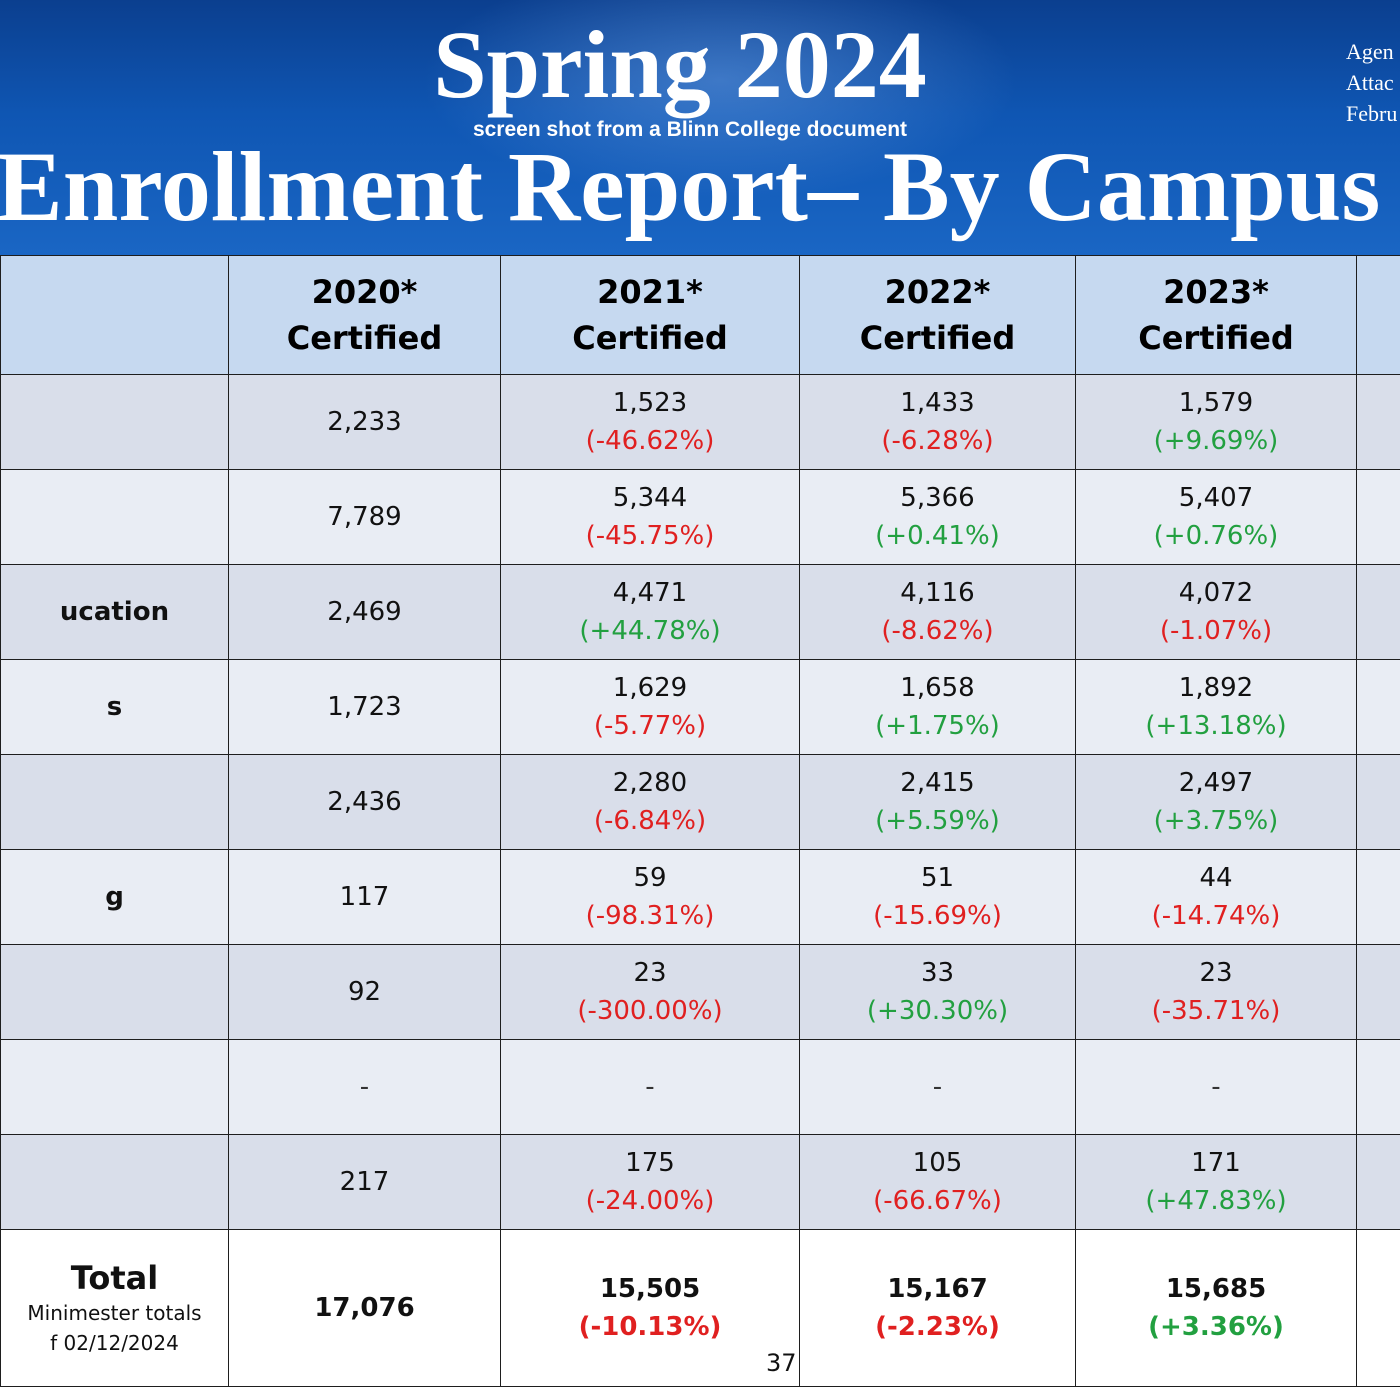  Describe the element at coordinates (650, 707) in the screenshot. I see `cell-2021: 1,629 (-5.77%)` at that location.